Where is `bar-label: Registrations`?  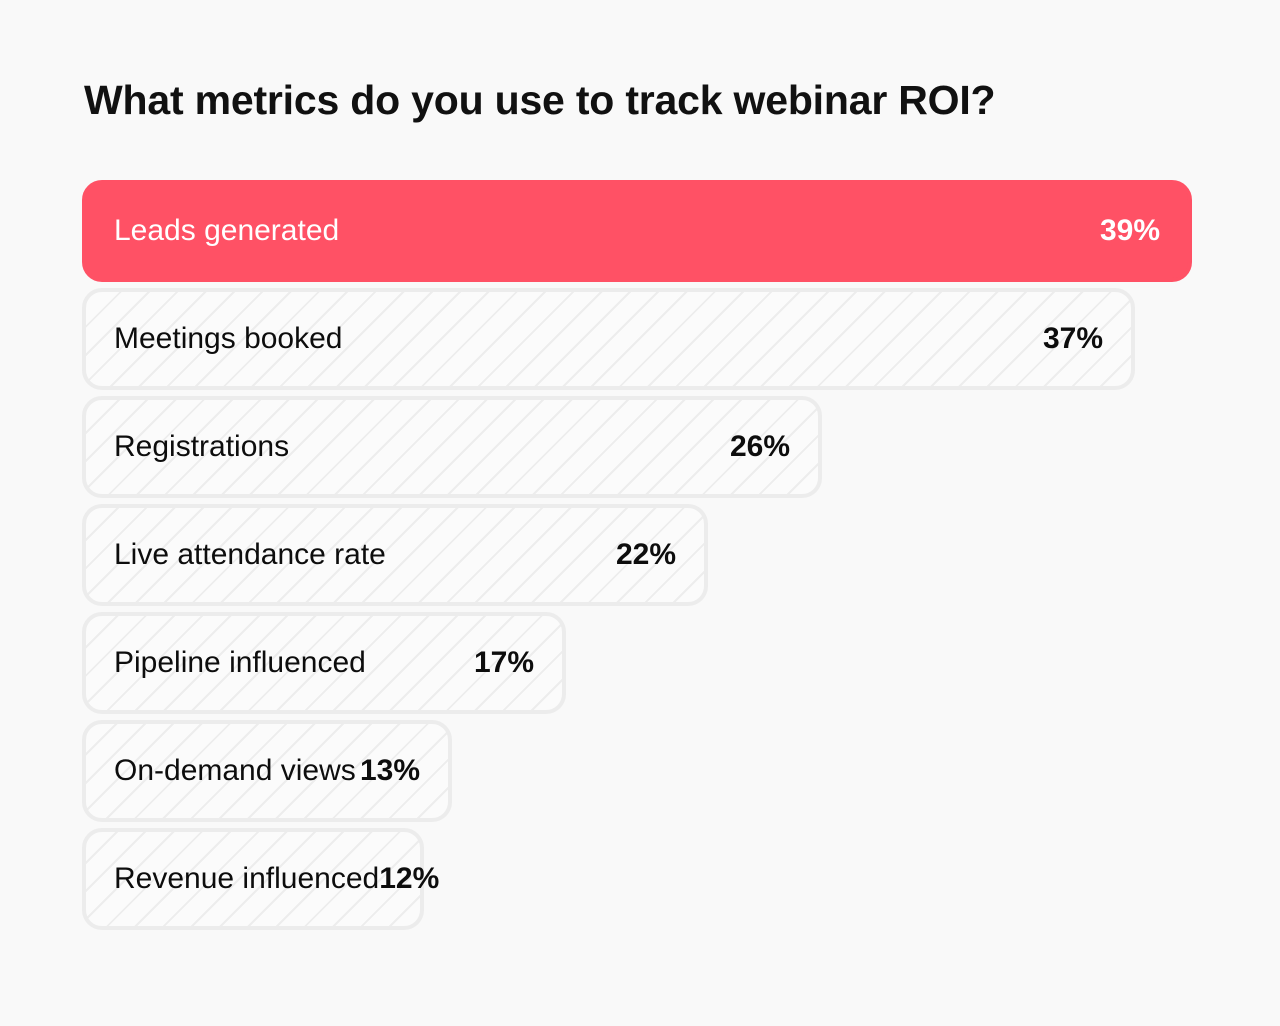
bar-label: Registrations is located at coordinates (202, 446).